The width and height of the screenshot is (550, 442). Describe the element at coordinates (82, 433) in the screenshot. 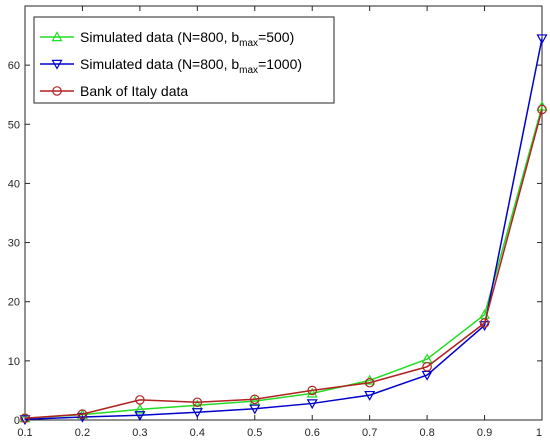

I see `x-tick-label: 0.2` at that location.